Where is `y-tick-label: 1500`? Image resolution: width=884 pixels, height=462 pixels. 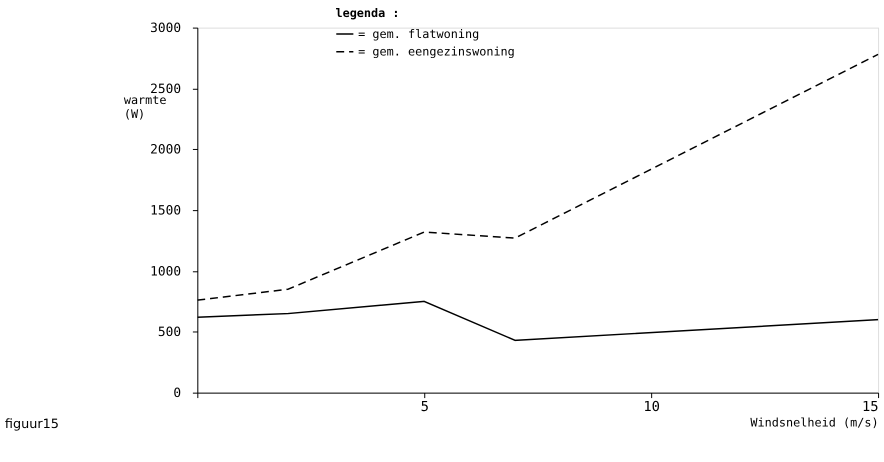
y-tick-label: 1500 is located at coordinates (166, 211).